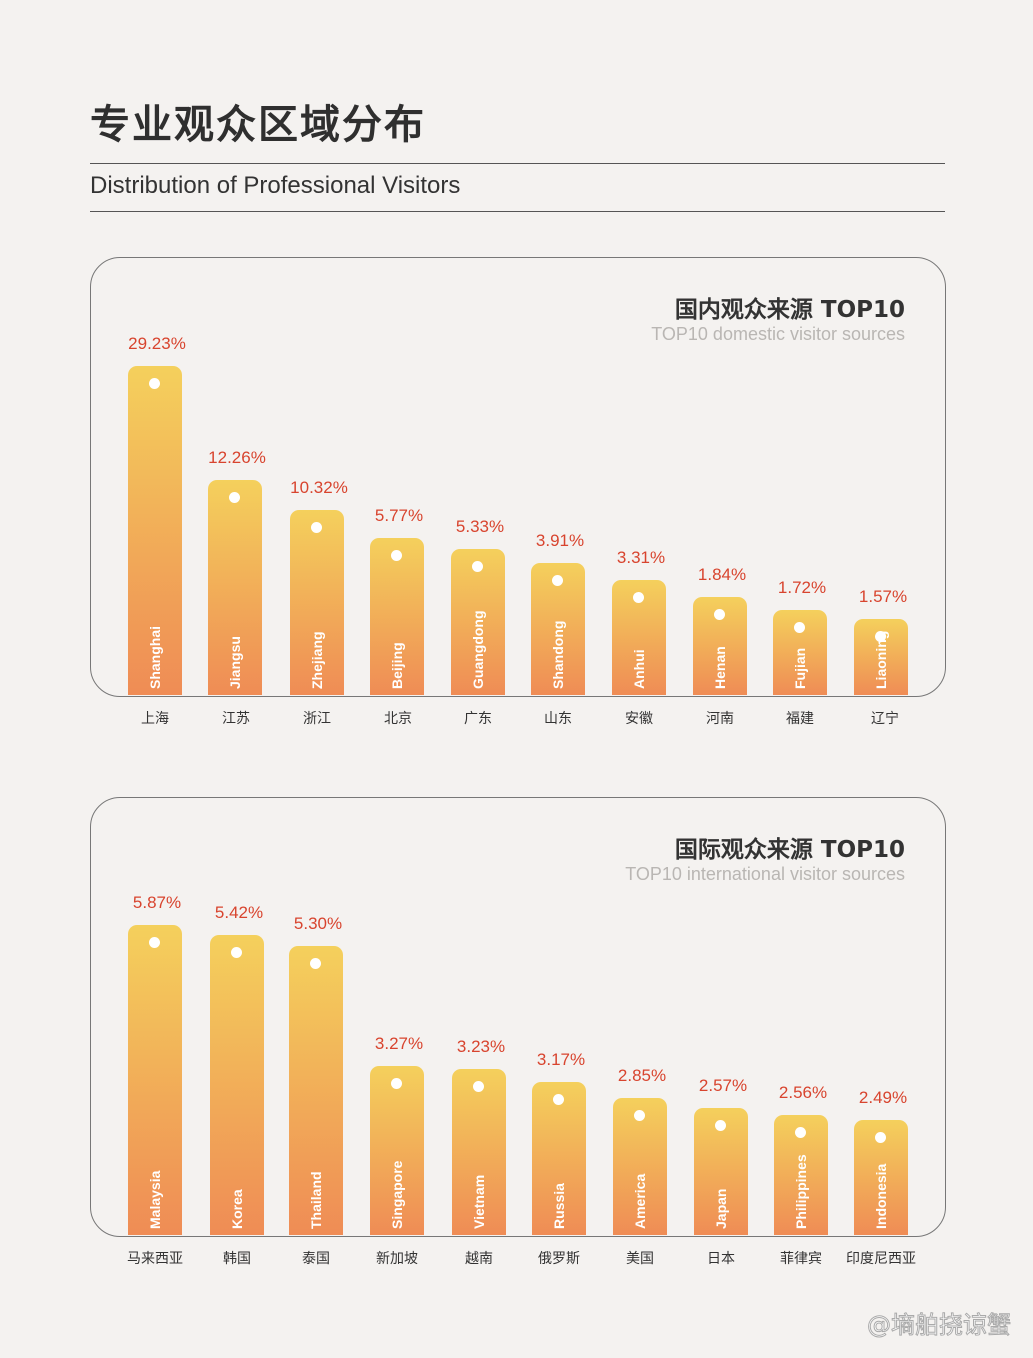 The height and width of the screenshot is (1358, 1033). Describe the element at coordinates (802, 587) in the screenshot. I see `value-label: 1.72%` at that location.